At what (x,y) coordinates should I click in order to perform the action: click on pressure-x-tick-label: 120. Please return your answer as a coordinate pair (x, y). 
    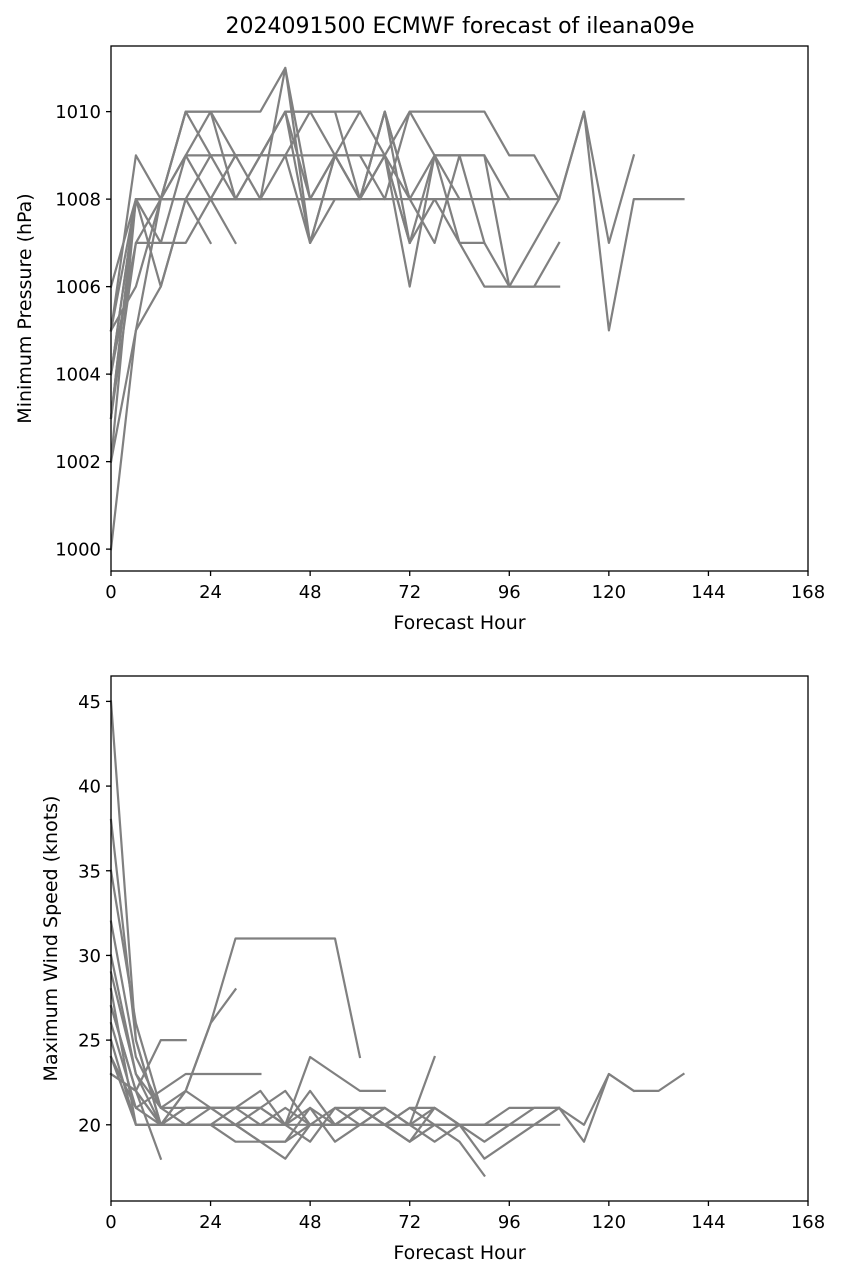
    Looking at the image, I should click on (609, 592).